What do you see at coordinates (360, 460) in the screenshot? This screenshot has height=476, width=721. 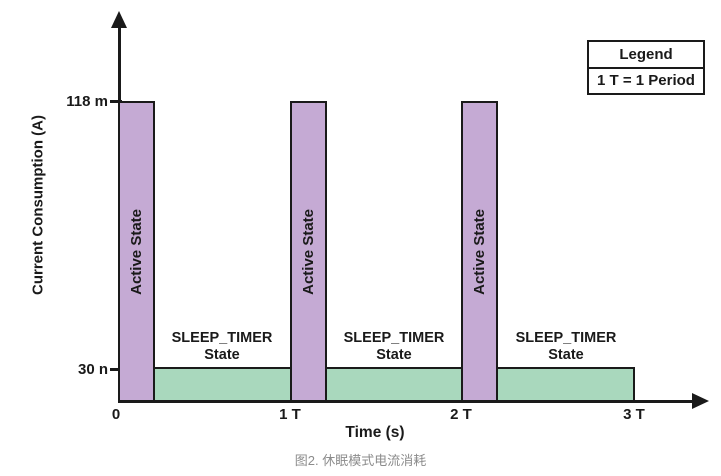 I see `figure-caption: 图2. 休眠模式电流消耗` at bounding box center [360, 460].